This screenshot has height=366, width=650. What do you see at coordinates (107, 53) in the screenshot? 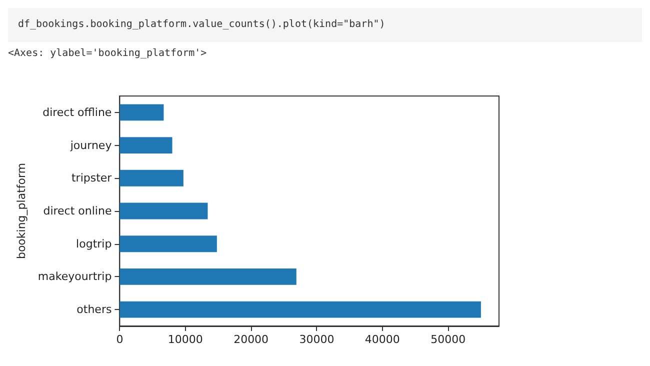
I see `text: <Axes: ylabel='booking_platform'>` at bounding box center [107, 53].